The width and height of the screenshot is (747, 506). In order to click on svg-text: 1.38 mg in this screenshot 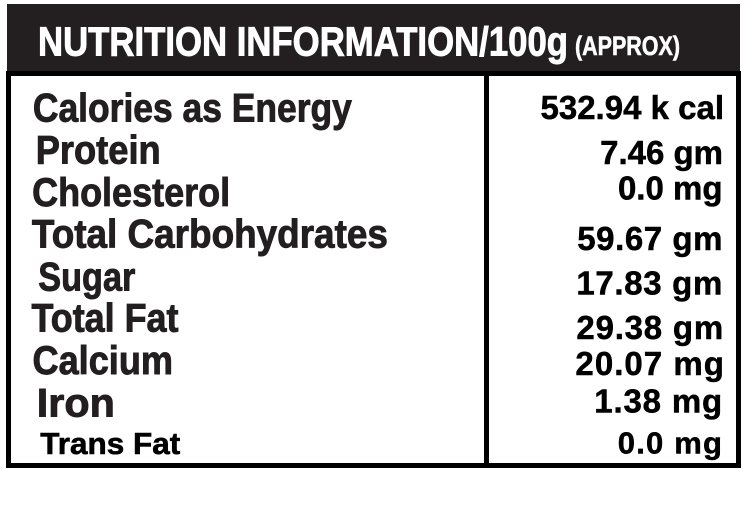, I will do `click(658, 401)`.